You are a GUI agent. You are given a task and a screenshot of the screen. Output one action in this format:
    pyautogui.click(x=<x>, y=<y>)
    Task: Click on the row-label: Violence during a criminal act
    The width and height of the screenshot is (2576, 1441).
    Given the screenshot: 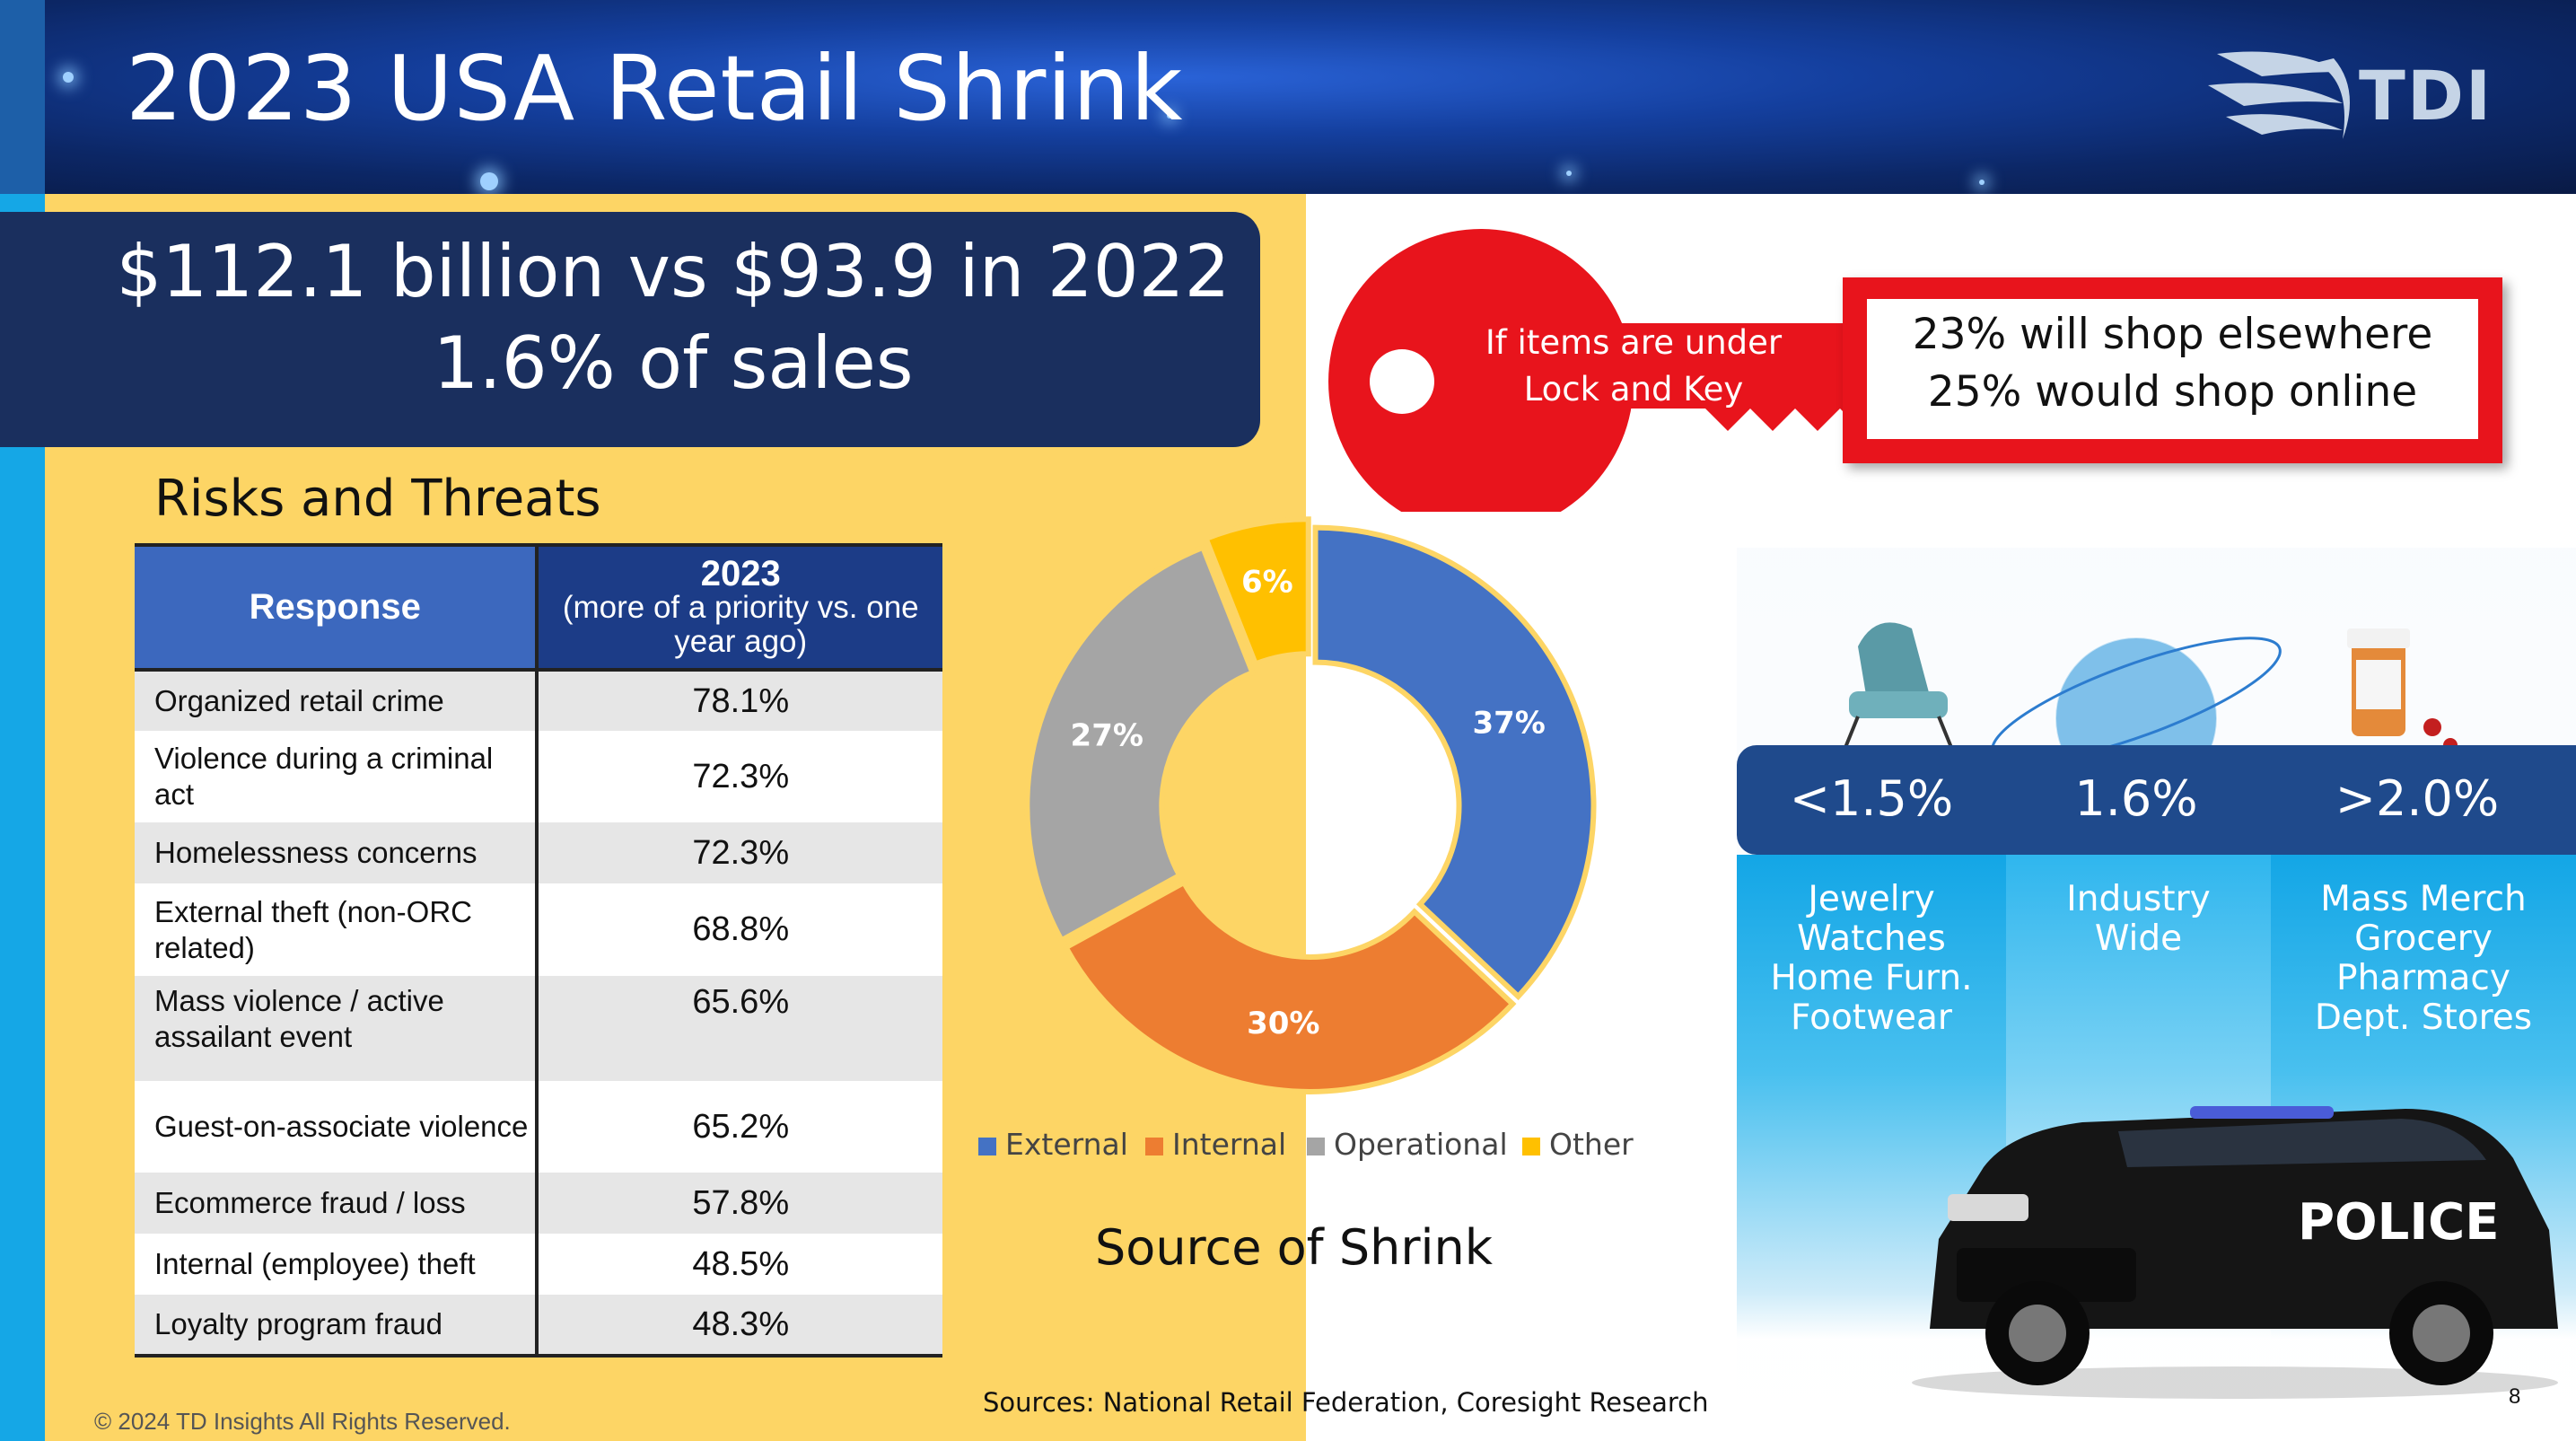 What is the action you would take?
    pyautogui.click(x=337, y=777)
    